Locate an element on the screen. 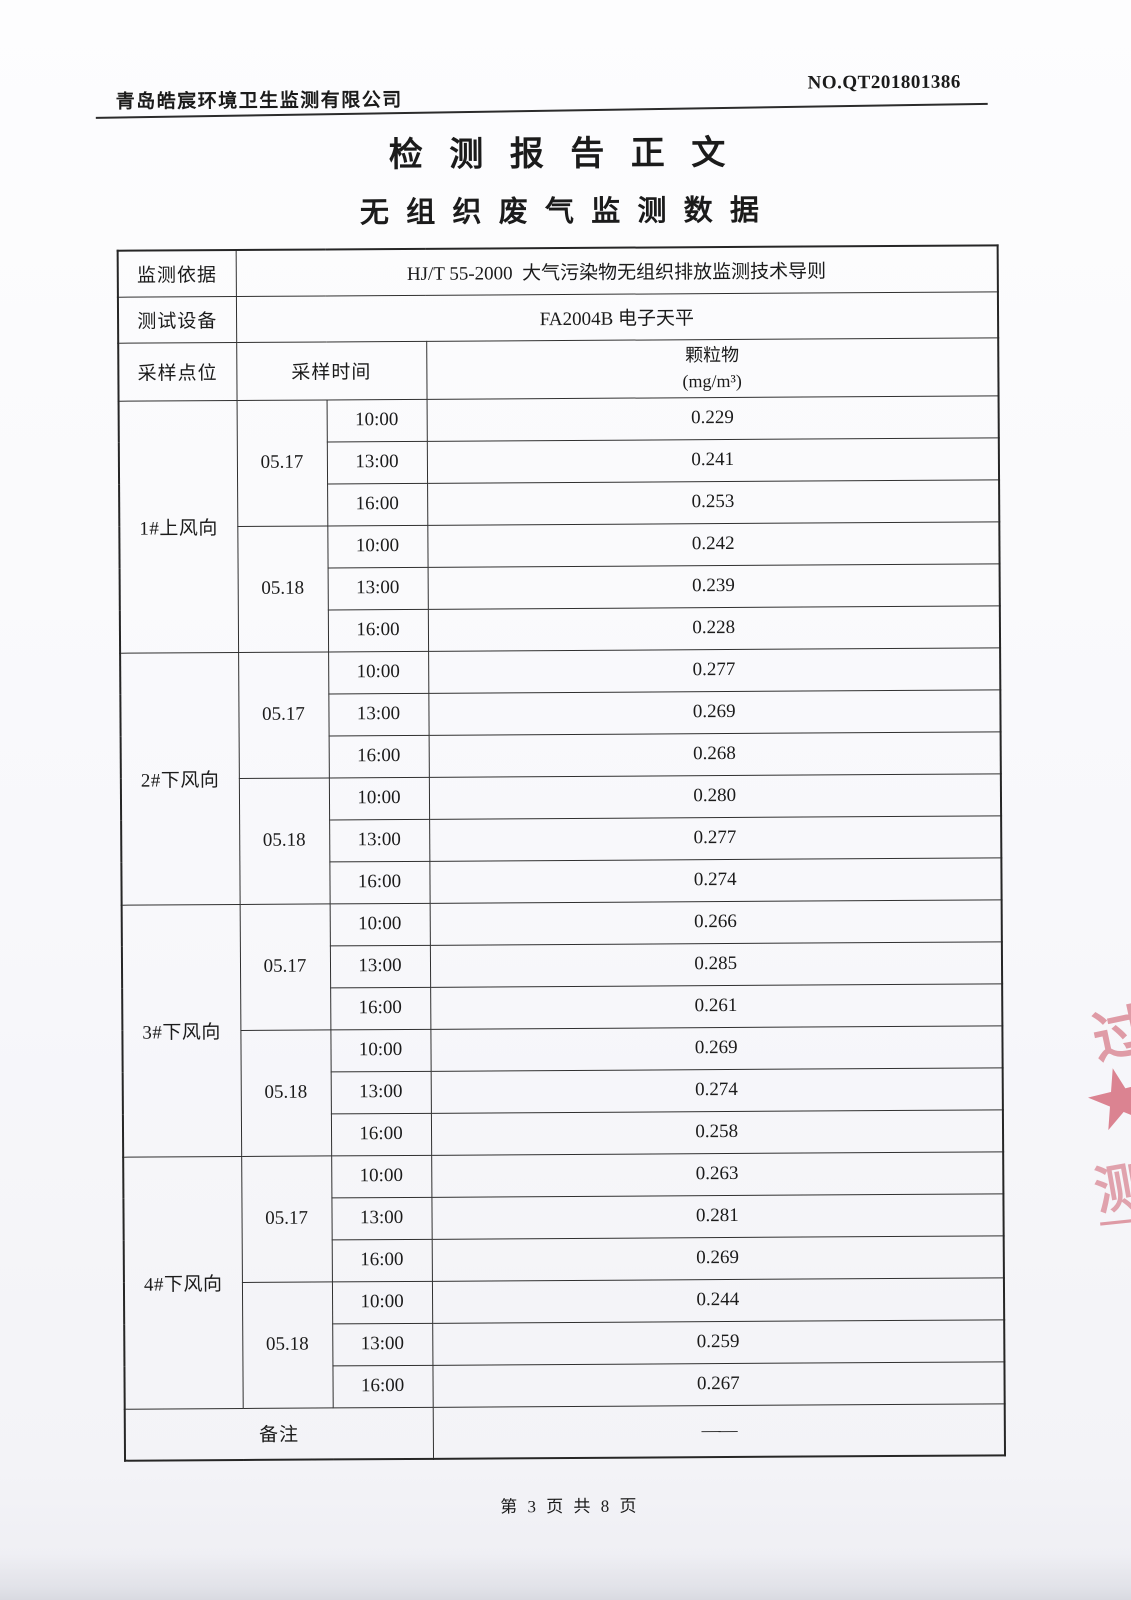 The height and width of the screenshot is (1600, 1131). measurement-value-cell: 0.261 is located at coordinates (716, 1006).